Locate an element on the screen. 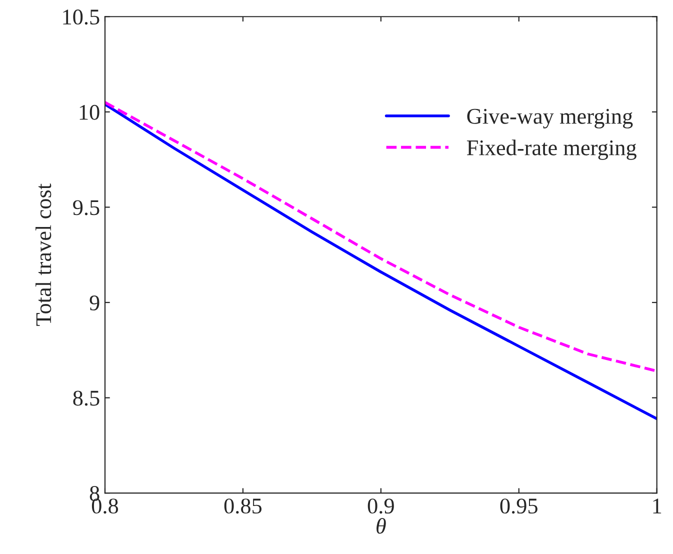 The height and width of the screenshot is (554, 673). y-tick-label: 9 is located at coordinates (95, 302).